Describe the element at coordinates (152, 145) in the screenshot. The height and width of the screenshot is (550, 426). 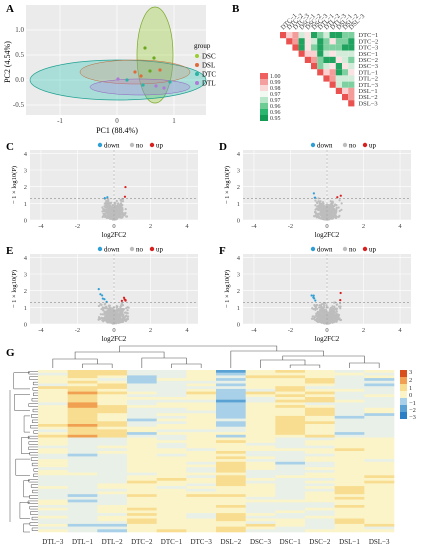
I see `legend-swatch` at that location.